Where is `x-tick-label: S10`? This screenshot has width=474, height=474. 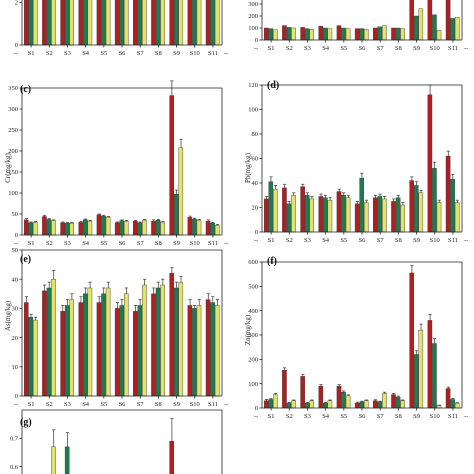
x-tick-label: S10 is located at coordinates (435, 416).